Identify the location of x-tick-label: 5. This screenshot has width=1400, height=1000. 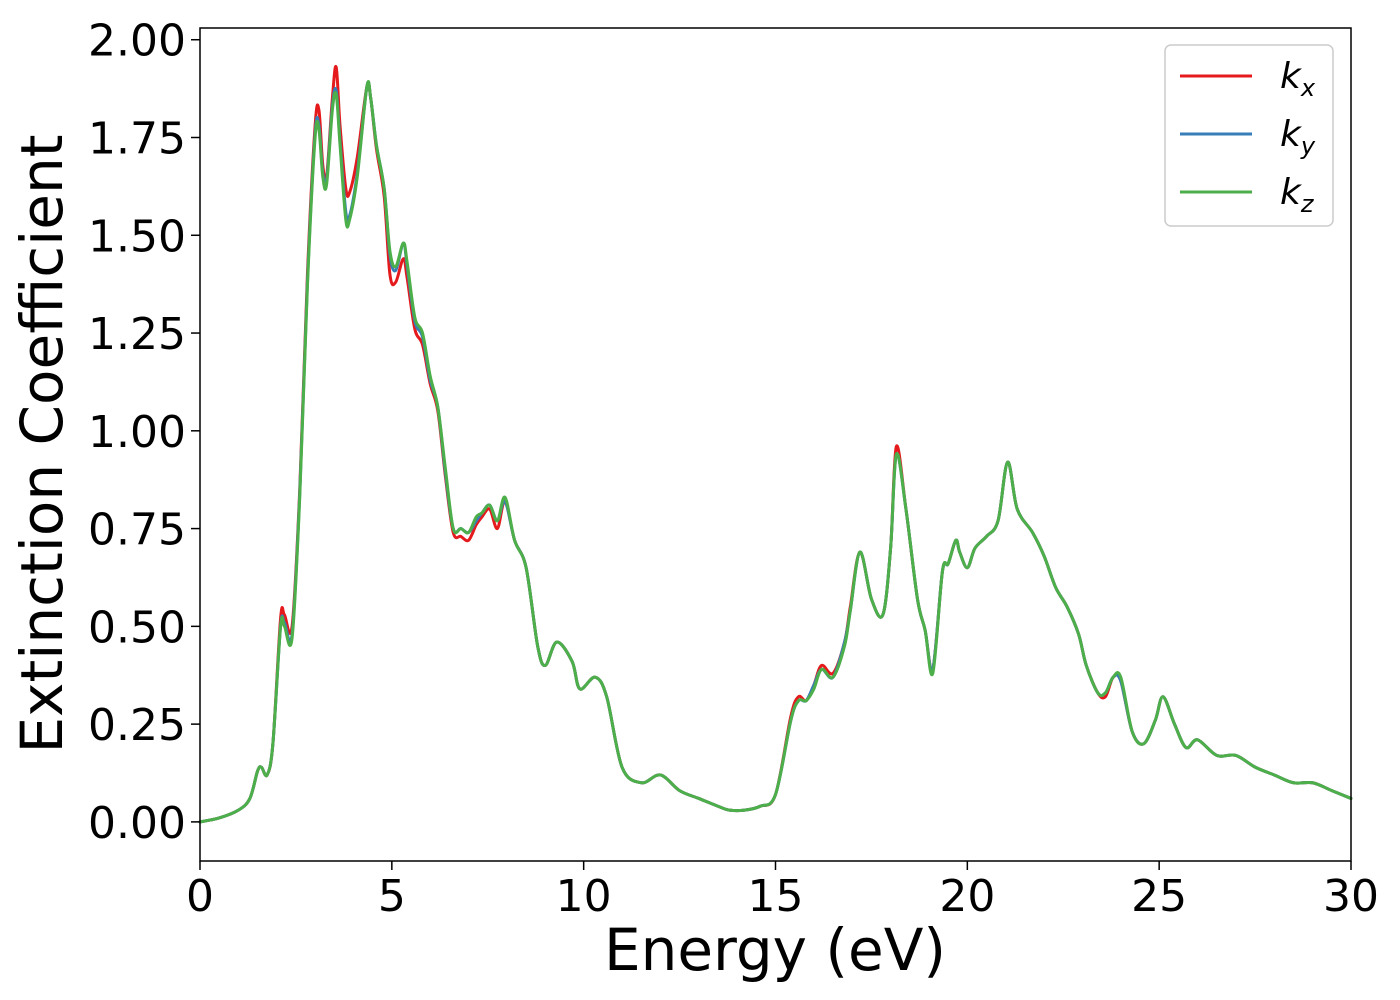
(392, 896).